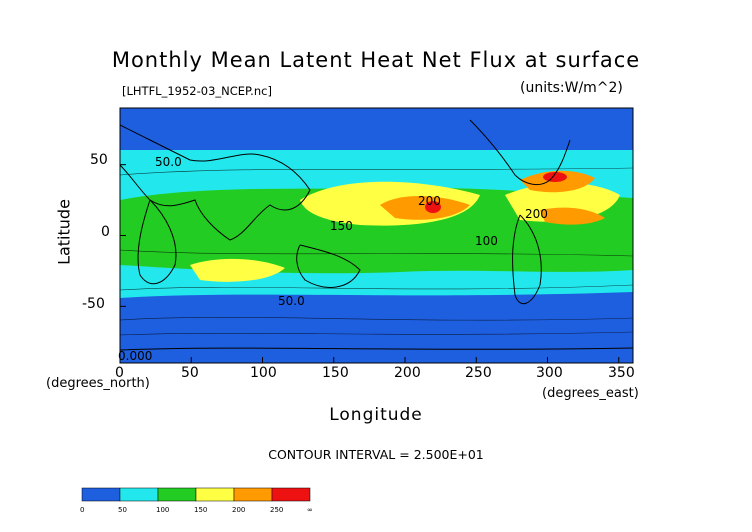 This screenshot has height=532, width=752. Describe the element at coordinates (105, 232) in the screenshot. I see `y-tick-label: 0` at that location.